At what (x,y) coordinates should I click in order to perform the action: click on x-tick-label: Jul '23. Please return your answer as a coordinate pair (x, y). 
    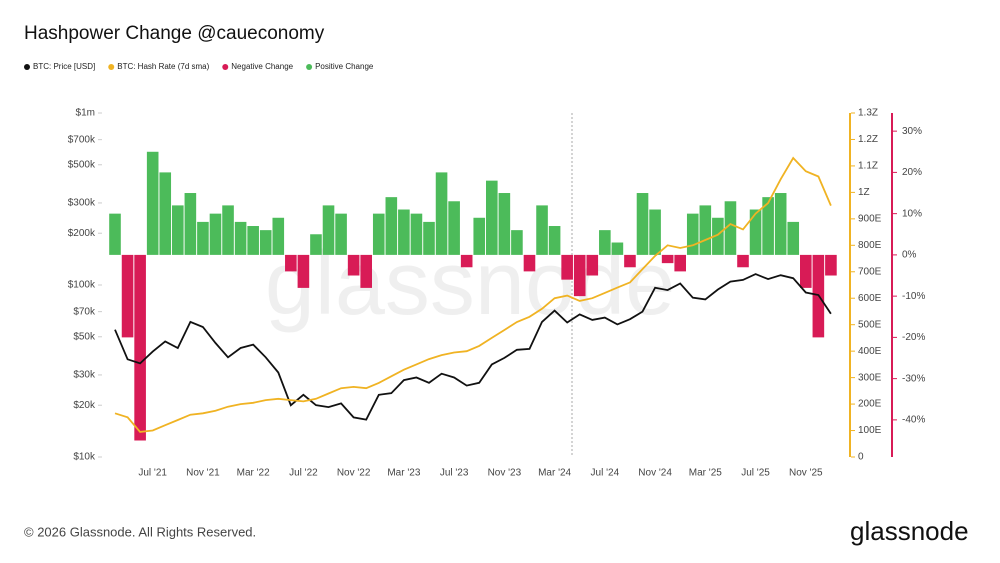
    Looking at the image, I should click on (454, 473).